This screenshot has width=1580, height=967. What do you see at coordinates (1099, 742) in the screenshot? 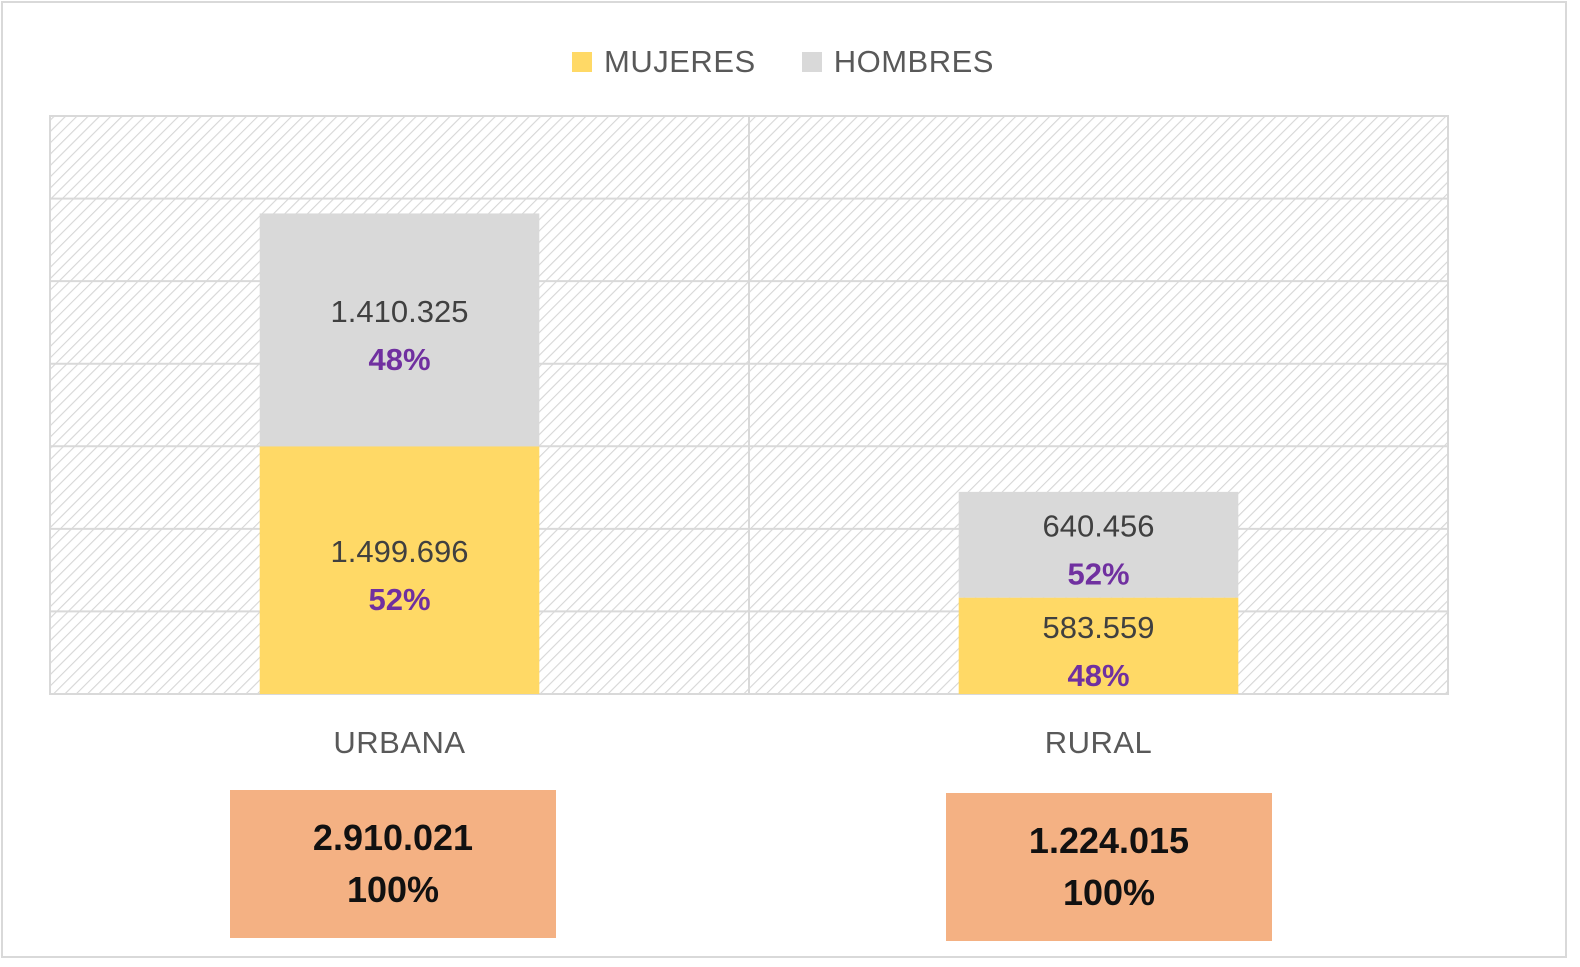
I see `category-label-rural: RURAL` at bounding box center [1099, 742].